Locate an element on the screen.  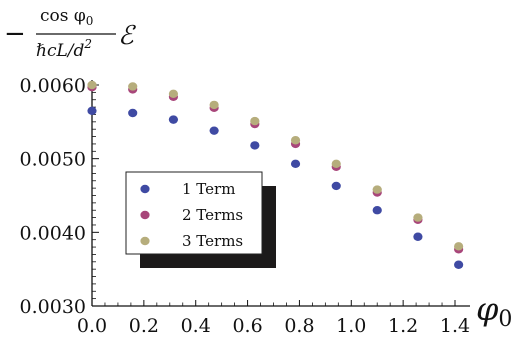
x-tick-label: 0.4 is located at coordinates (196, 326).